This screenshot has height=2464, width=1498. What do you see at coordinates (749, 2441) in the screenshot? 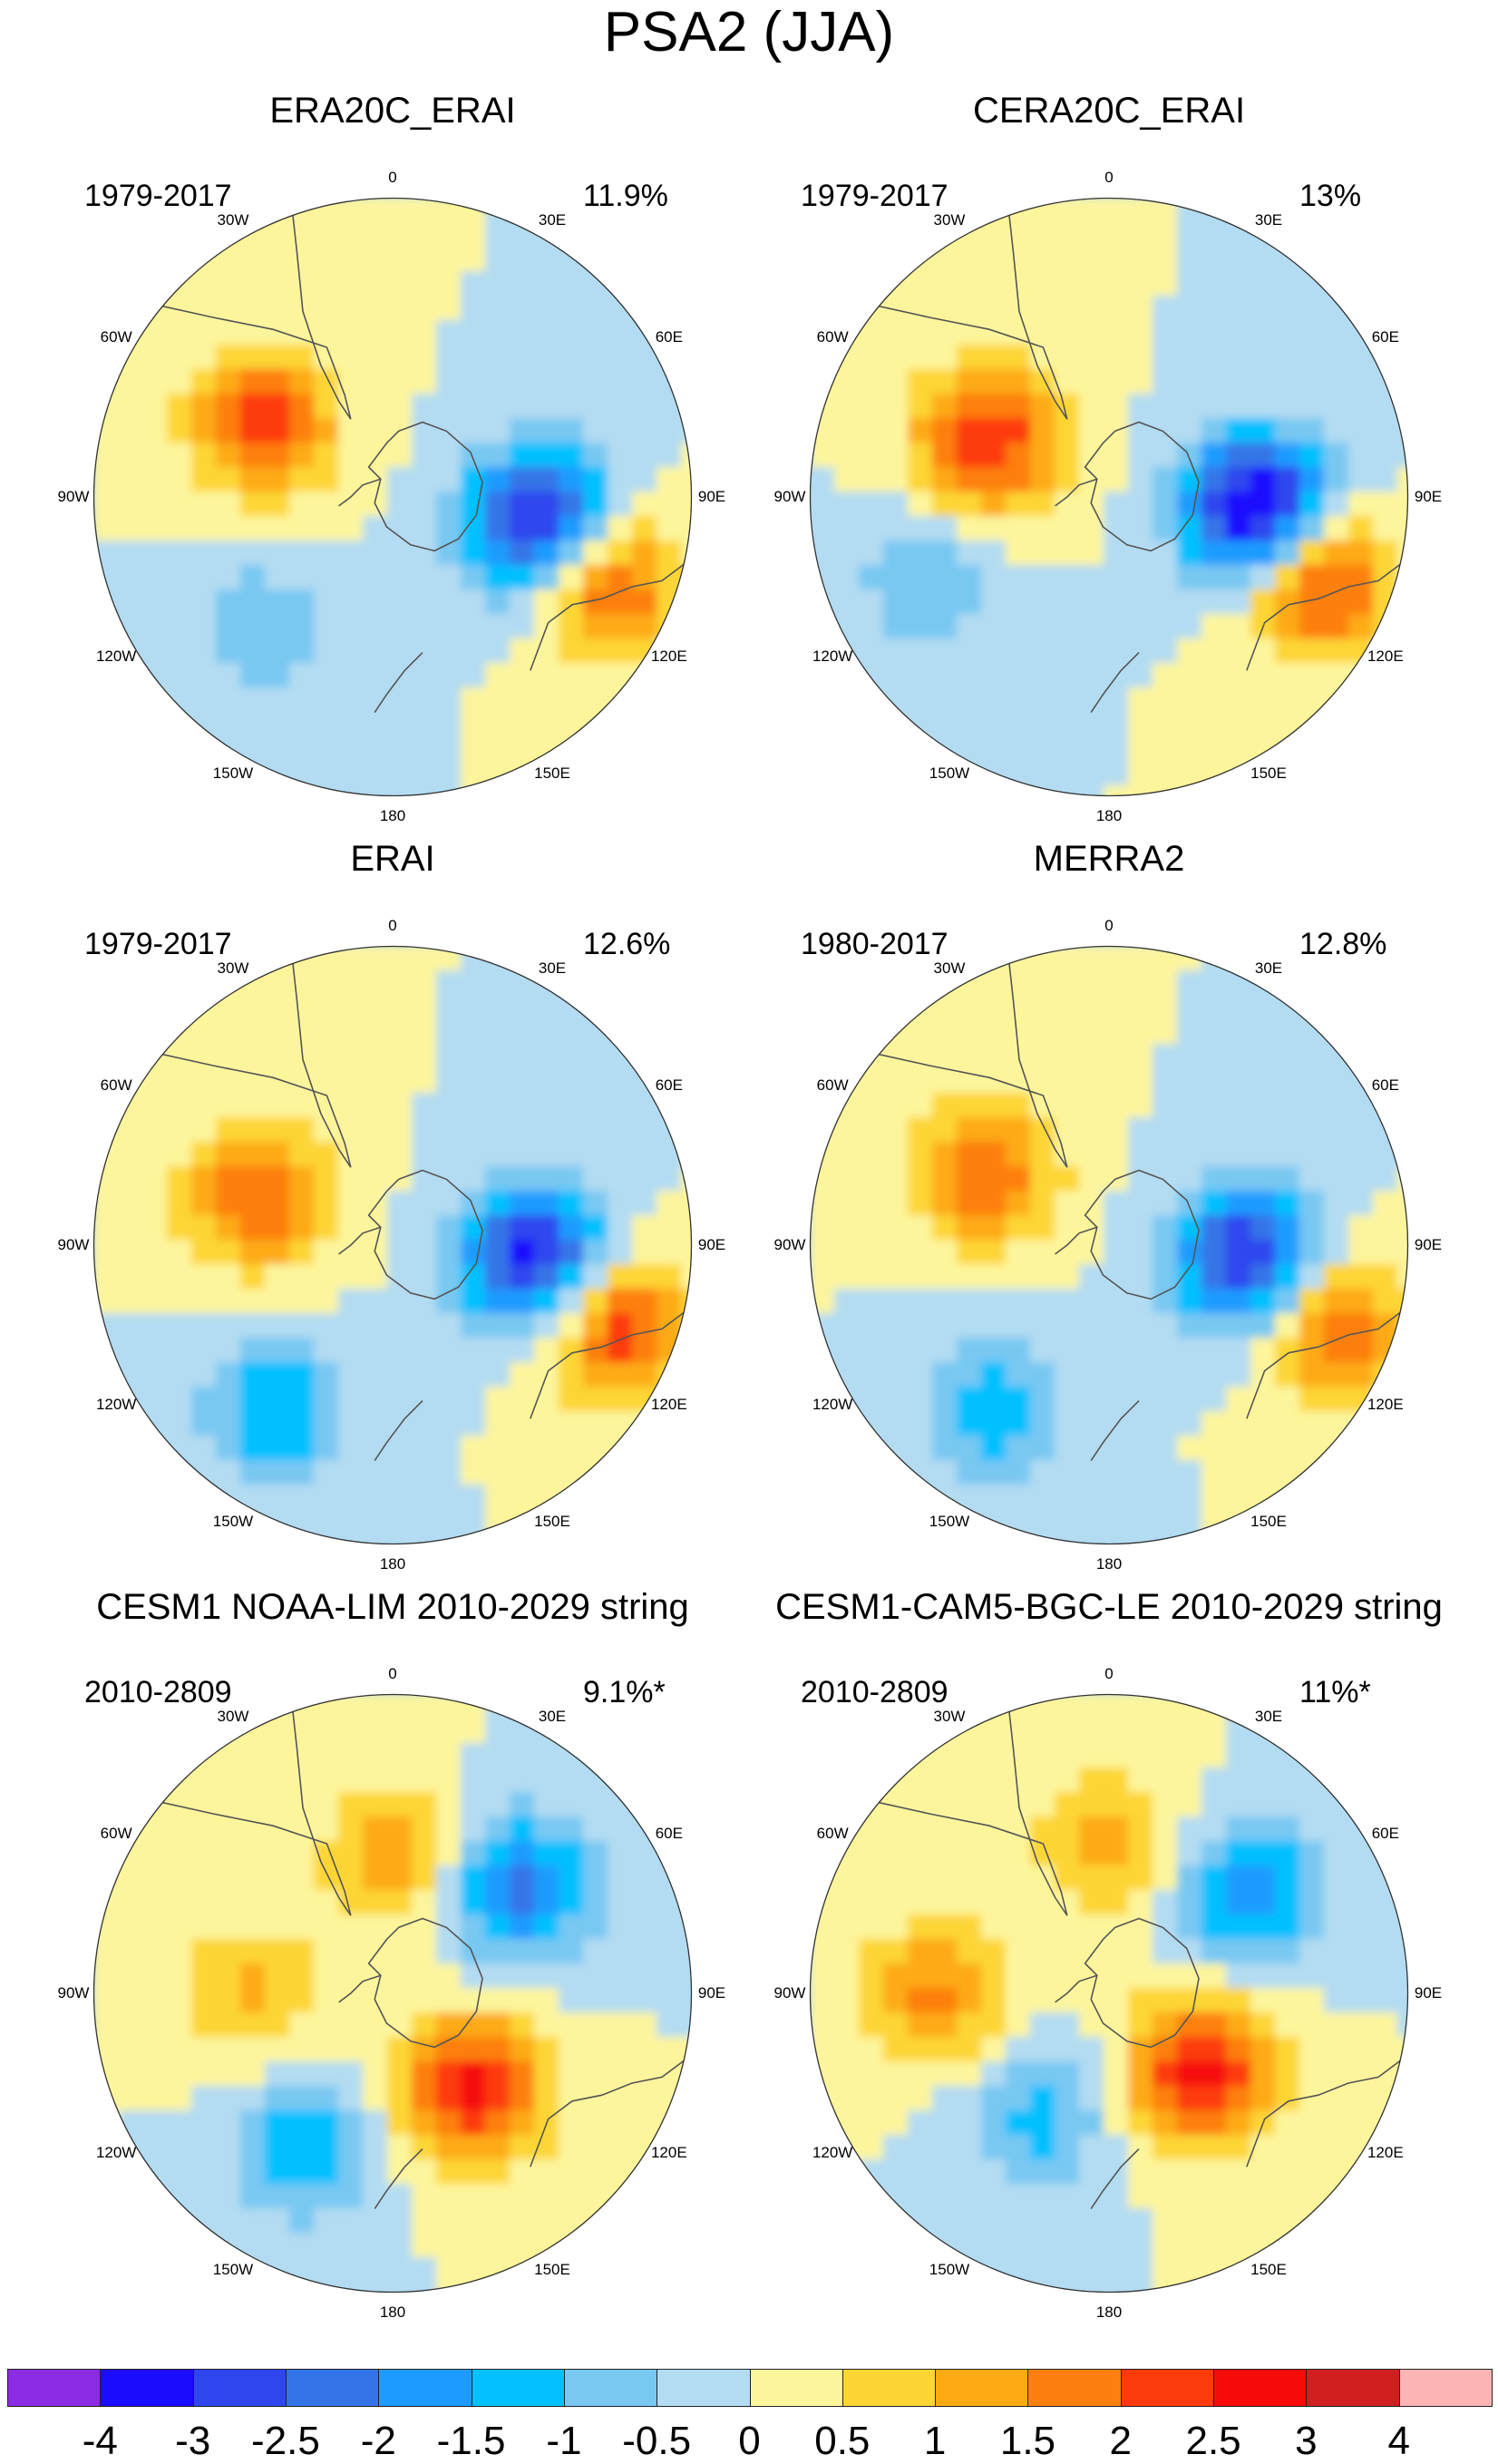
I see `colorbar-tick-label: 0` at bounding box center [749, 2441].